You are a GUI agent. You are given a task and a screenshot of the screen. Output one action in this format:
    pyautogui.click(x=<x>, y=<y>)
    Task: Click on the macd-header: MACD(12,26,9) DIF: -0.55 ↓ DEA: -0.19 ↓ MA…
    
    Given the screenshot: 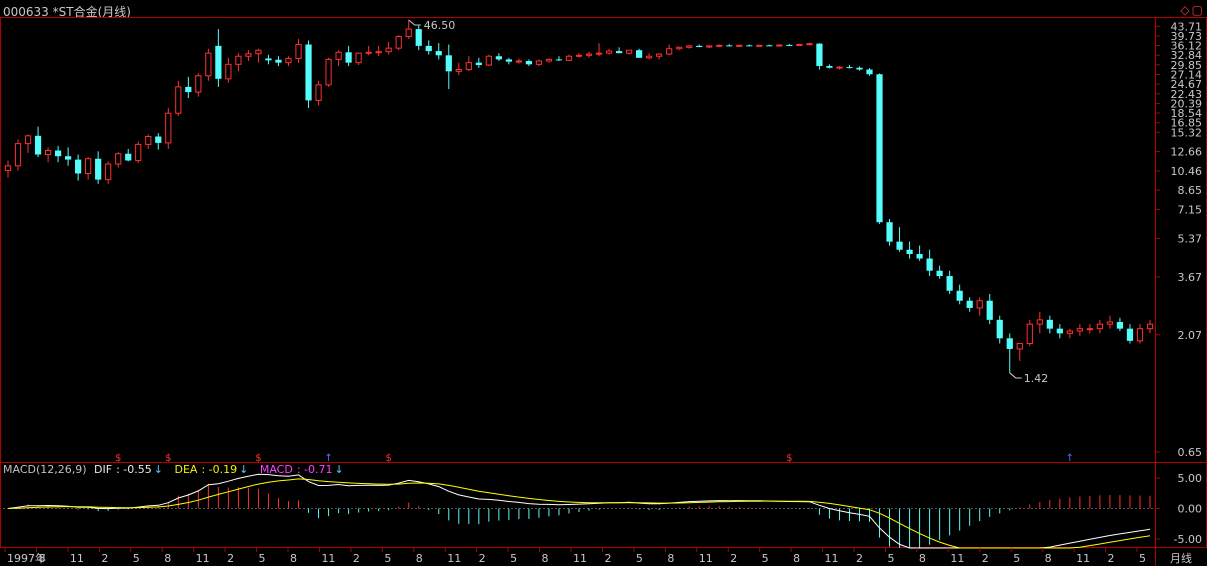 What is the action you would take?
    pyautogui.click(x=177, y=469)
    